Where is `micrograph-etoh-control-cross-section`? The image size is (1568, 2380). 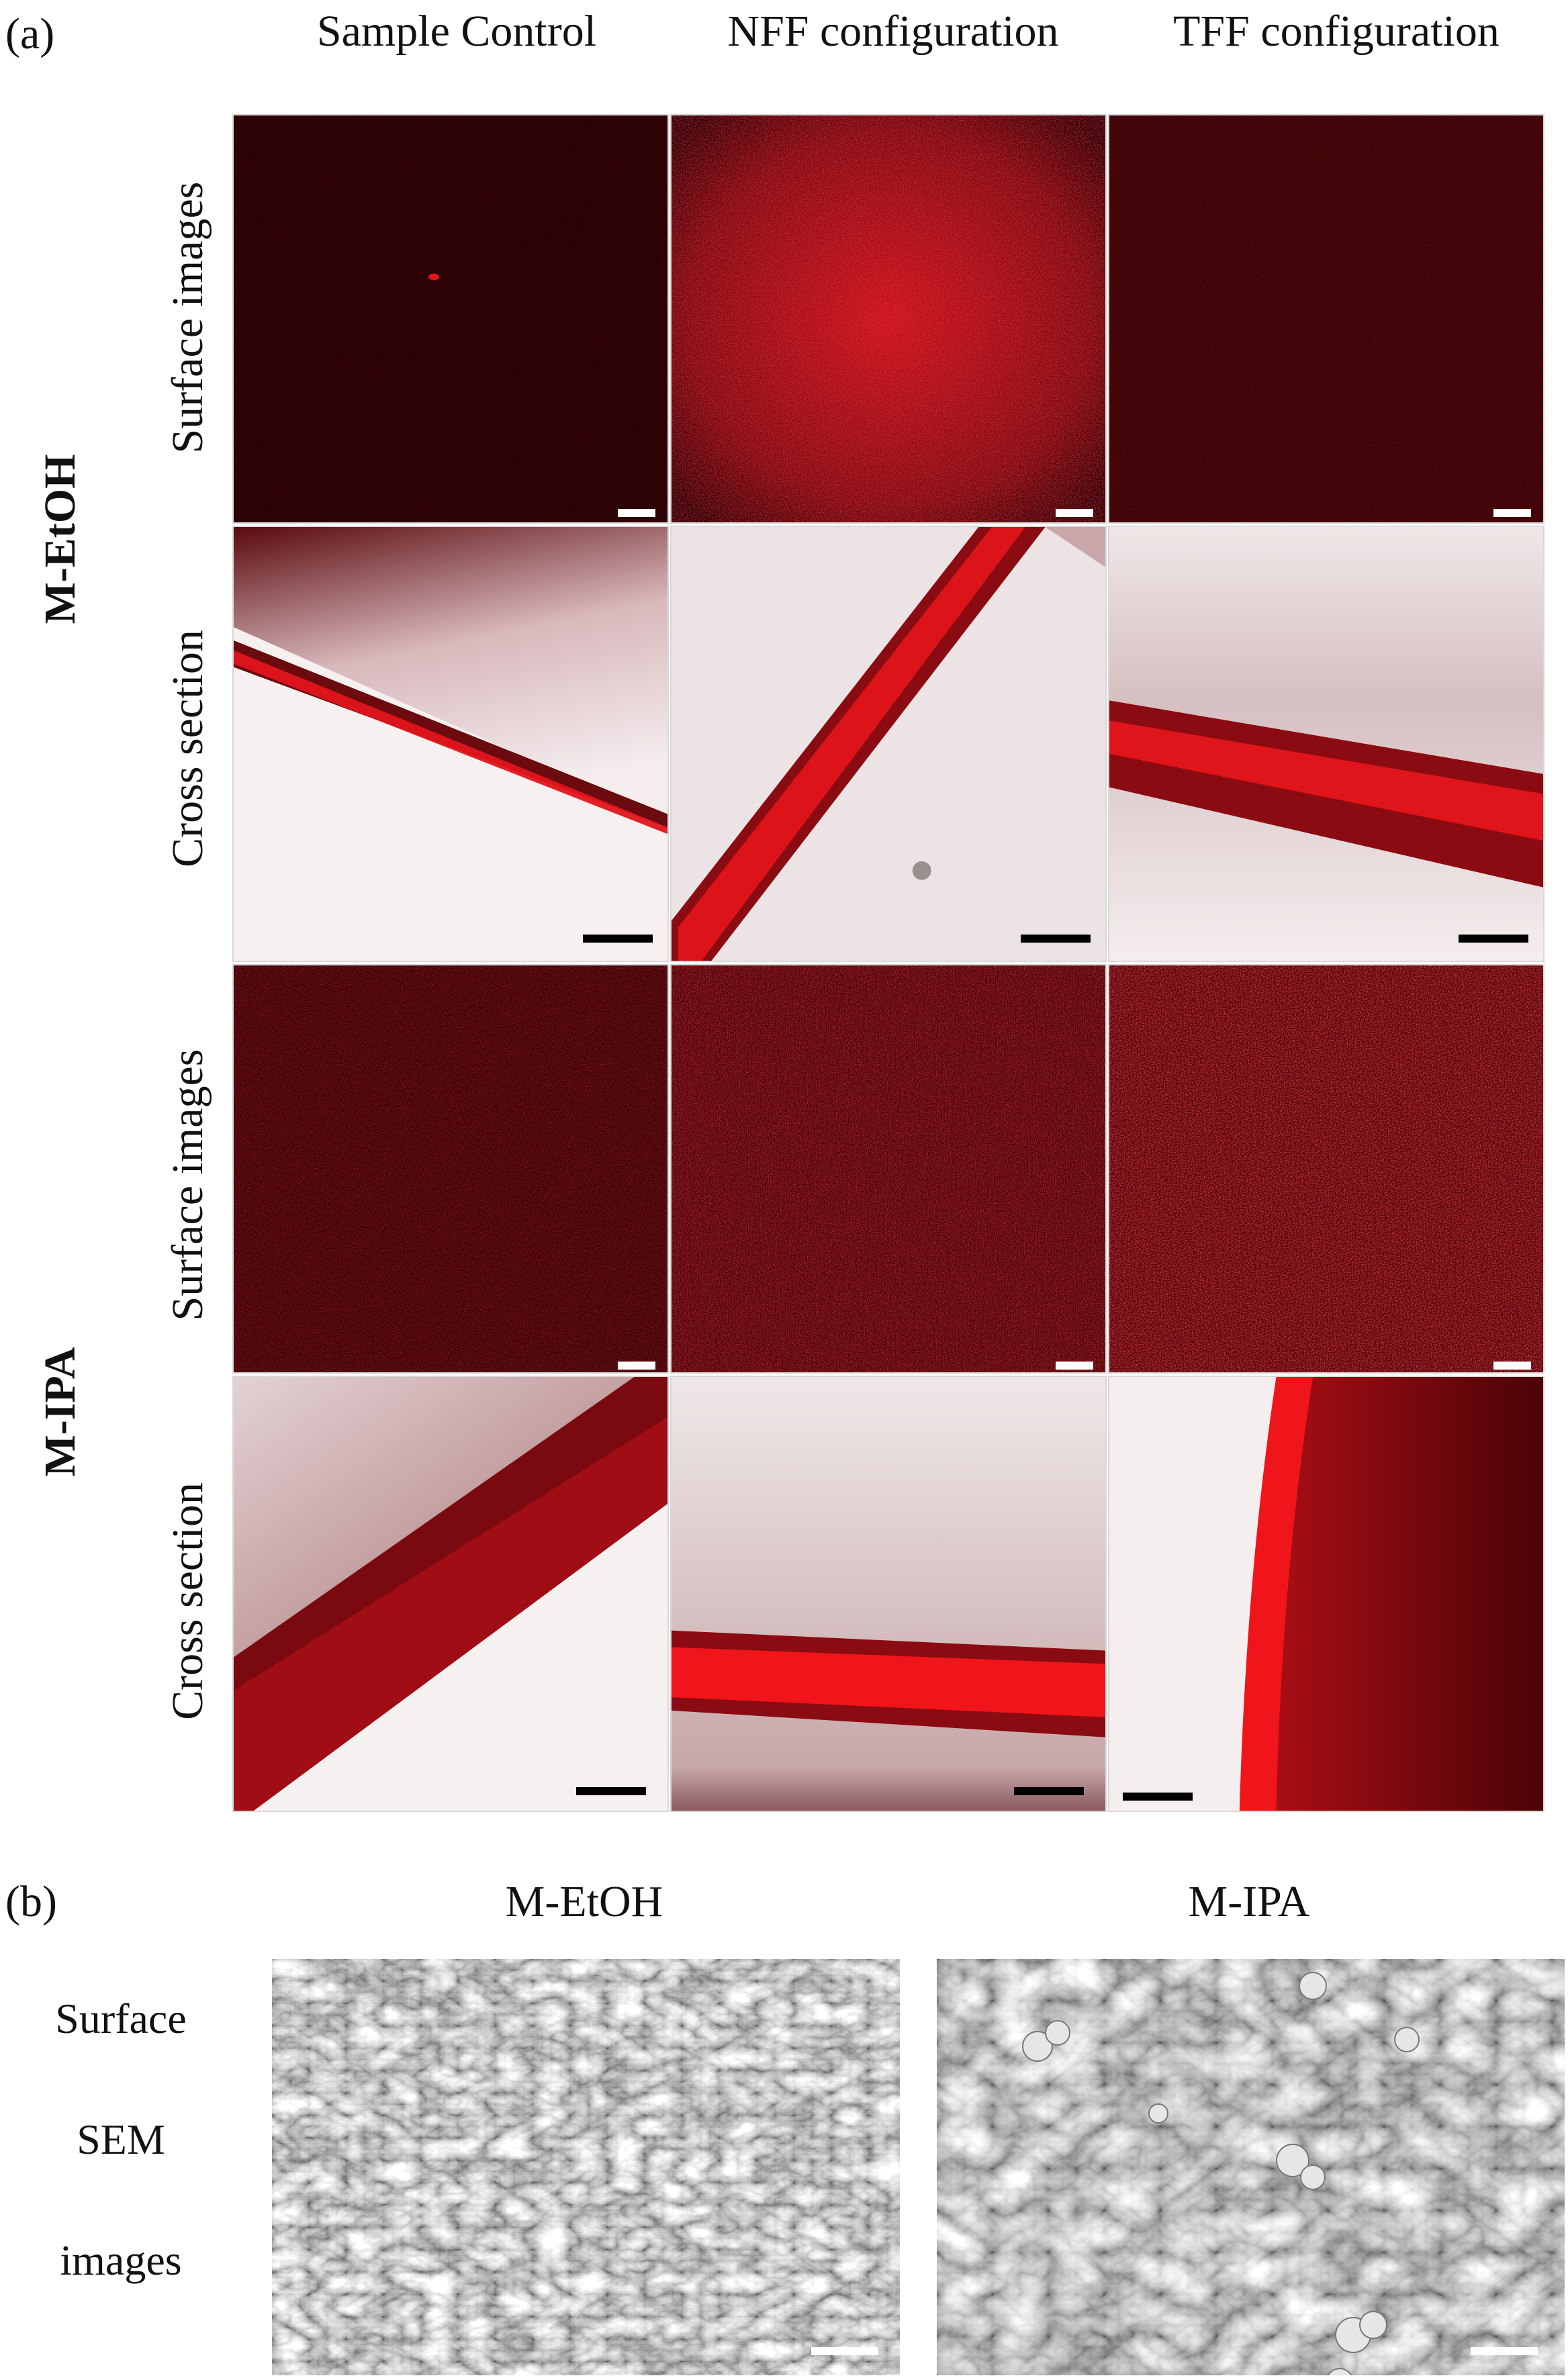
micrograph-etoh-control-cross-section is located at coordinates (450, 744).